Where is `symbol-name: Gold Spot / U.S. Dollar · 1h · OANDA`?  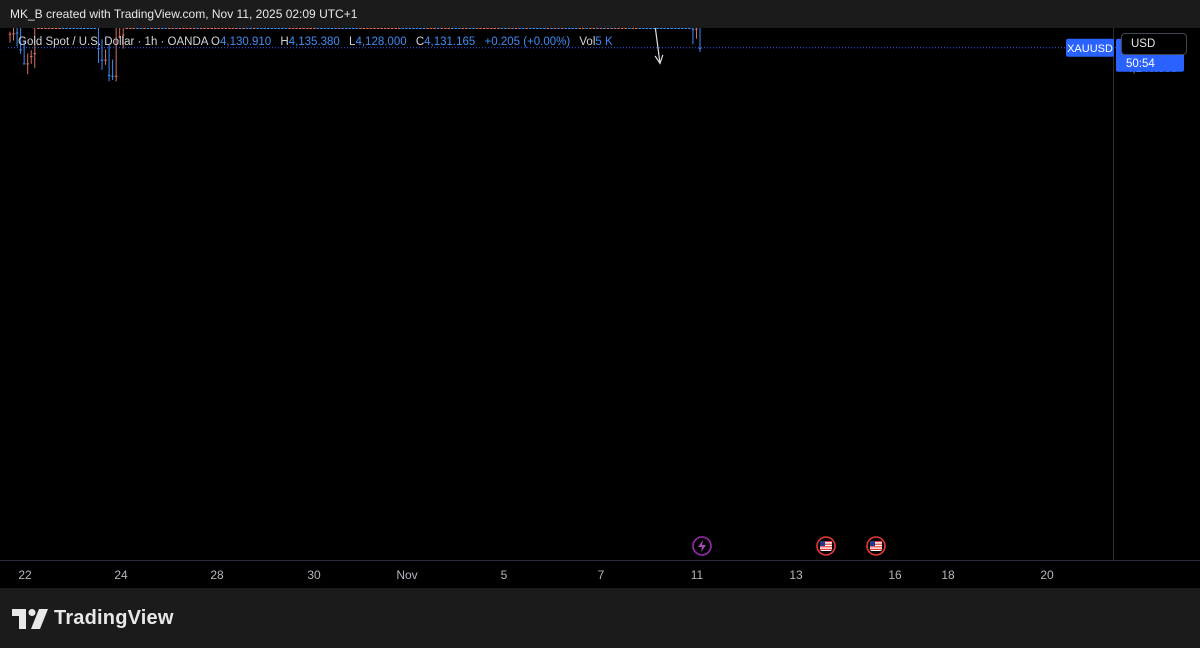
symbol-name: Gold Spot / U.S. Dollar · 1h · OANDA is located at coordinates (113, 42).